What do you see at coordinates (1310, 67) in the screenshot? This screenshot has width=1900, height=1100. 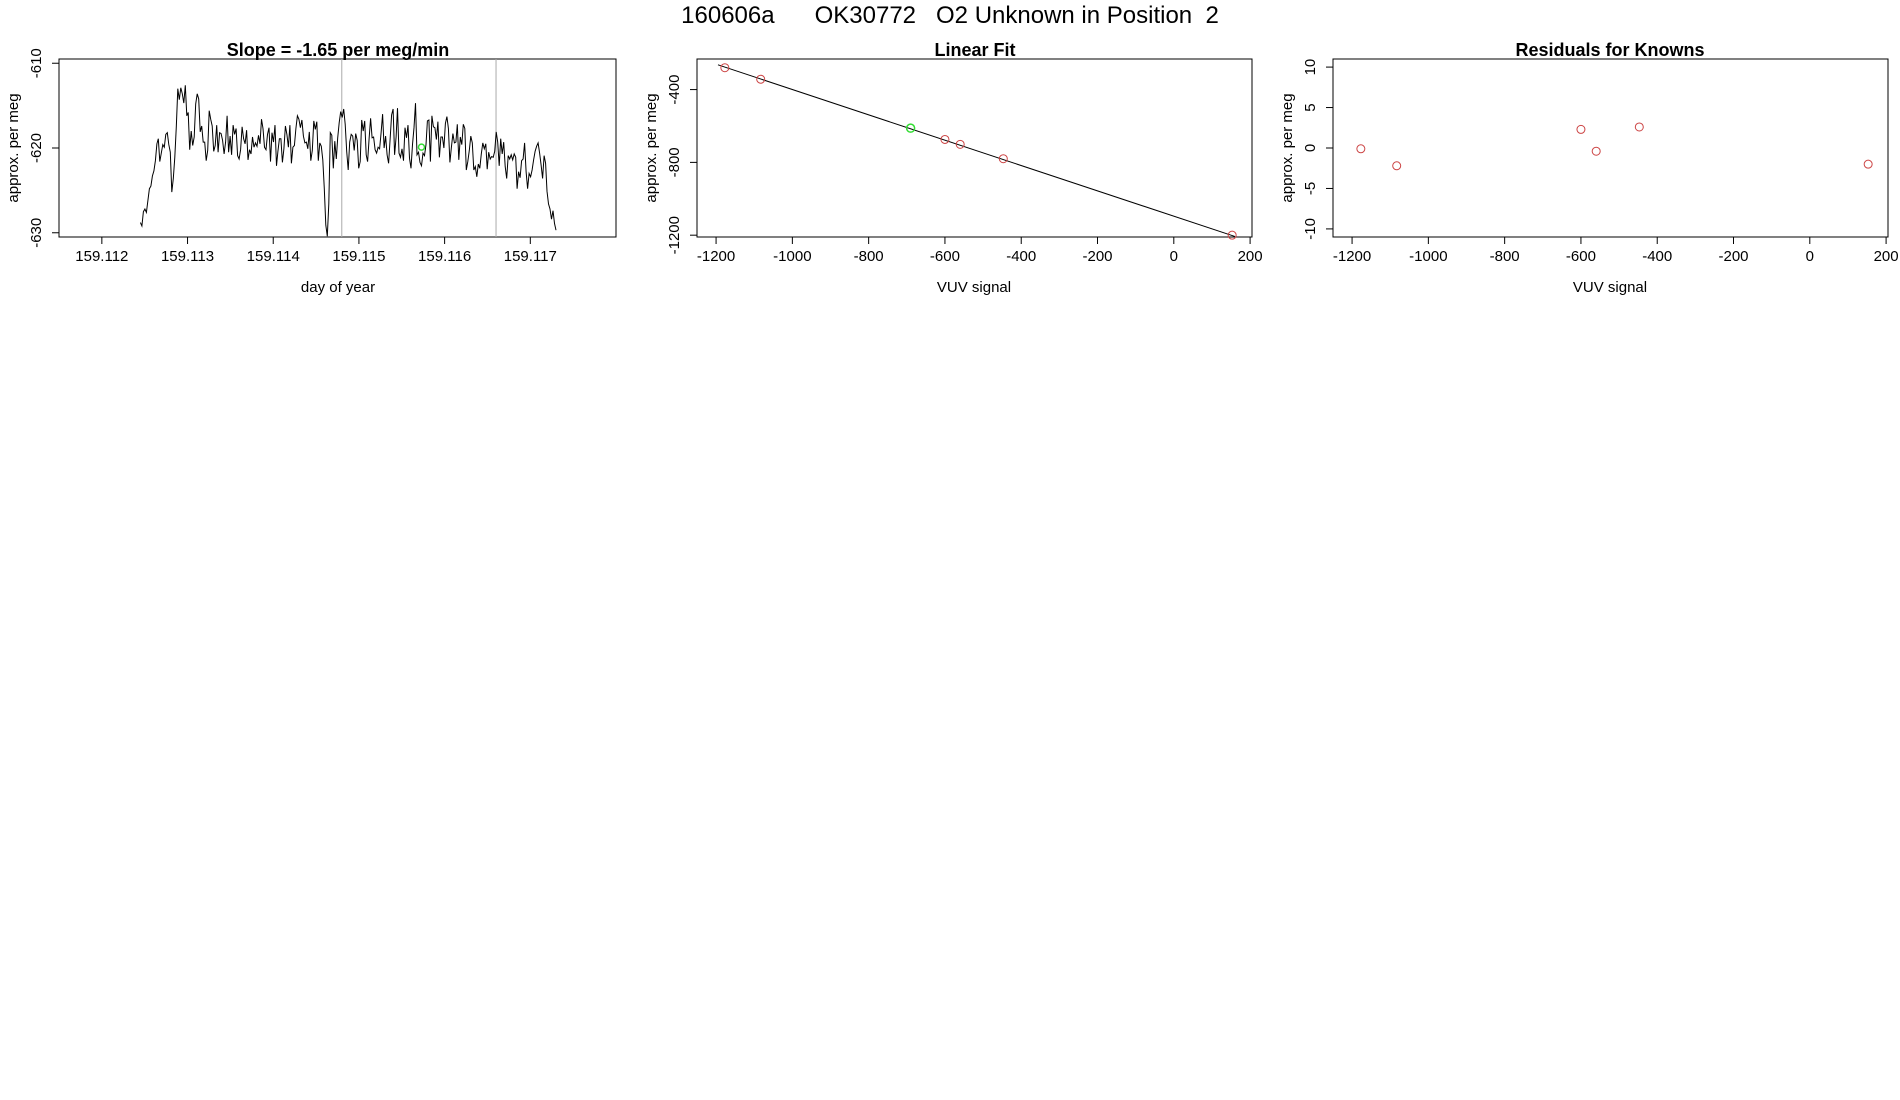 I see `y-tick-label: 10` at bounding box center [1310, 67].